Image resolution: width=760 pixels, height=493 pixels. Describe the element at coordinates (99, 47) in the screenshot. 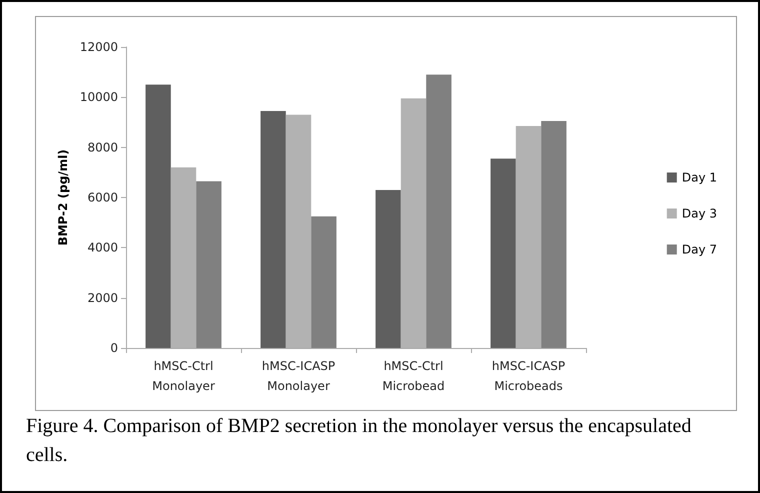

I see `y-tick-label: 12000` at that location.